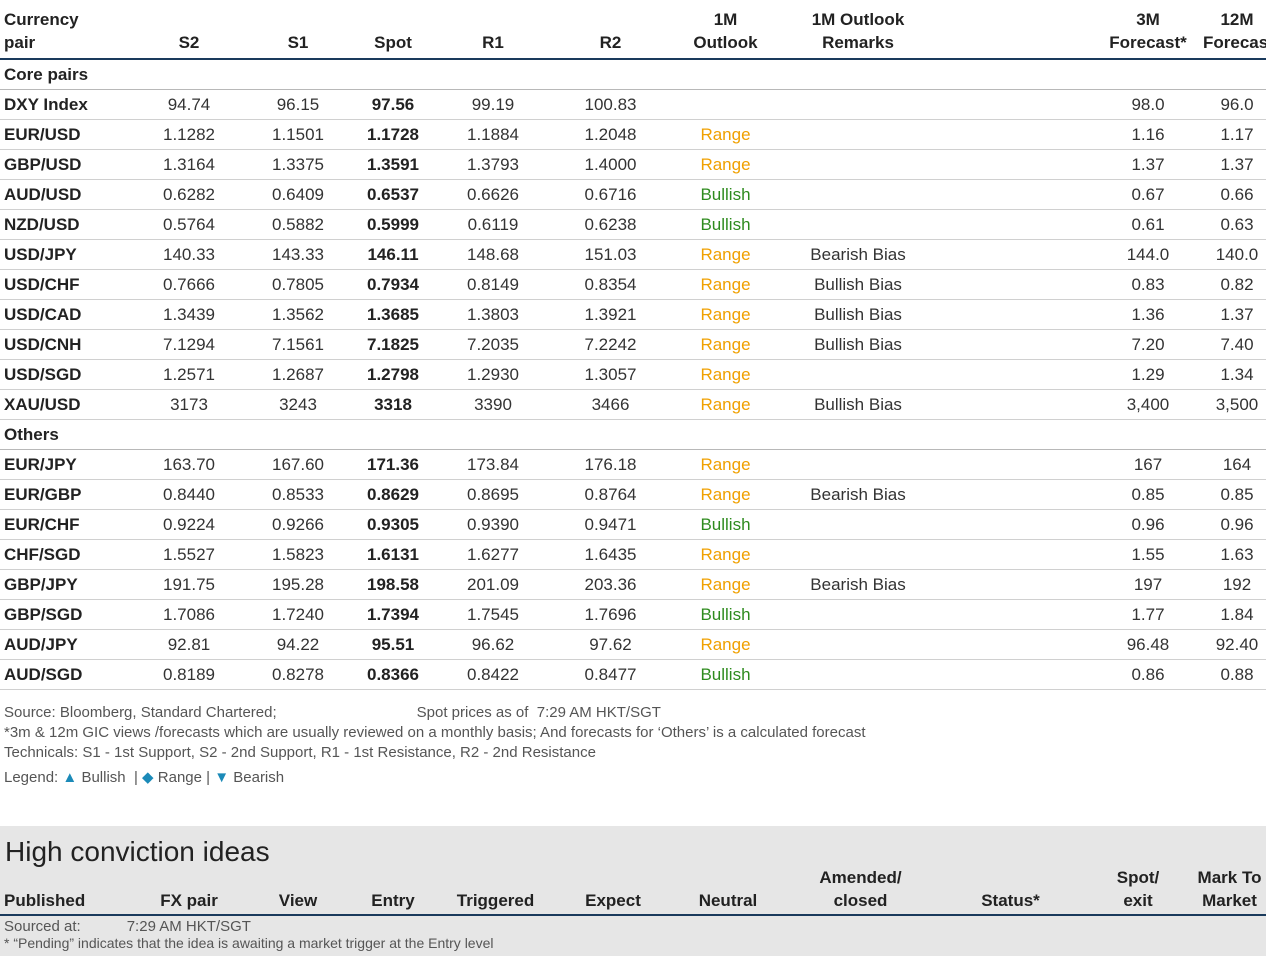 The width and height of the screenshot is (1266, 956). I want to click on cell-s1: 0.6409, so click(298, 194).